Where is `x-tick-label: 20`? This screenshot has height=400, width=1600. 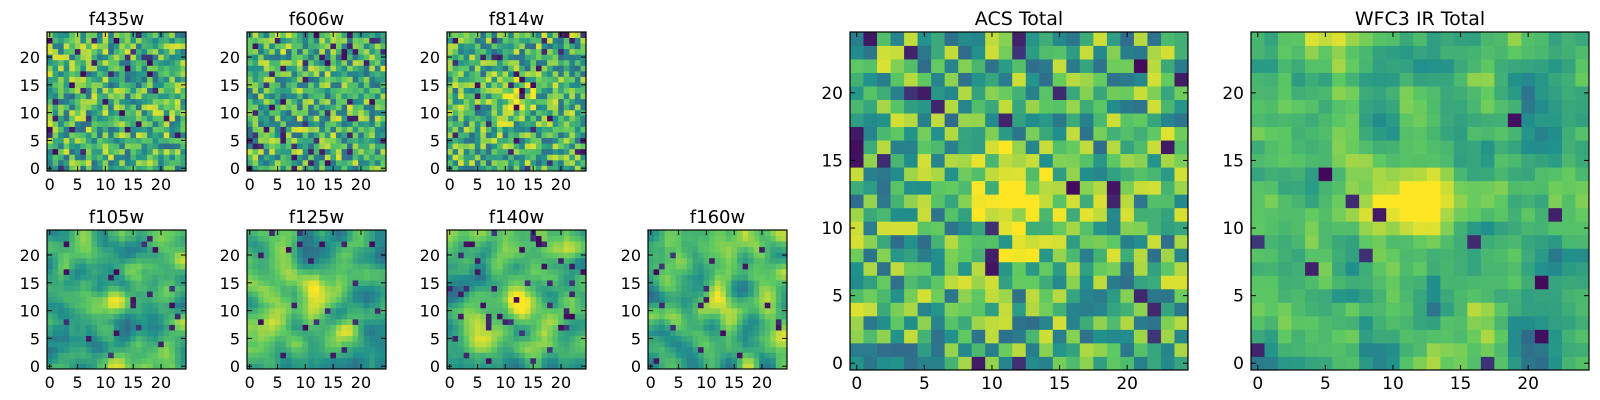
x-tick-label: 20 is located at coordinates (161, 382).